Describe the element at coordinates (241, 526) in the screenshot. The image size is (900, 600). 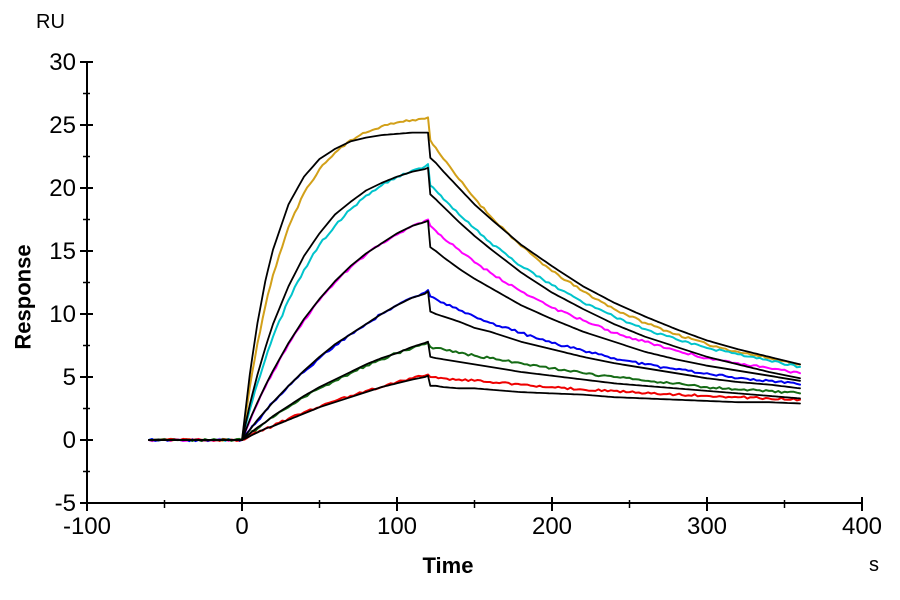
I see `x-tick-label: 0` at that location.